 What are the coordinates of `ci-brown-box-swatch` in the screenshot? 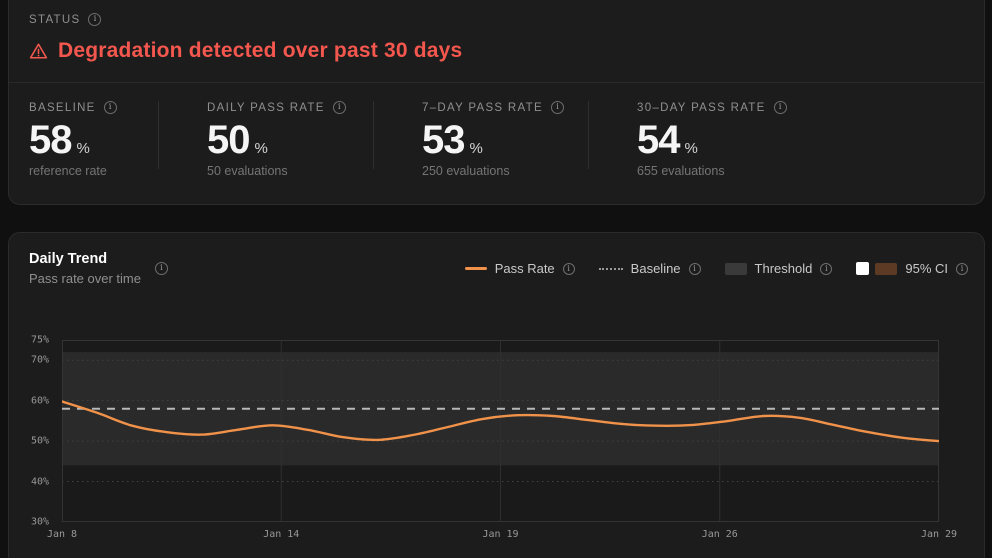 It's located at (886, 268).